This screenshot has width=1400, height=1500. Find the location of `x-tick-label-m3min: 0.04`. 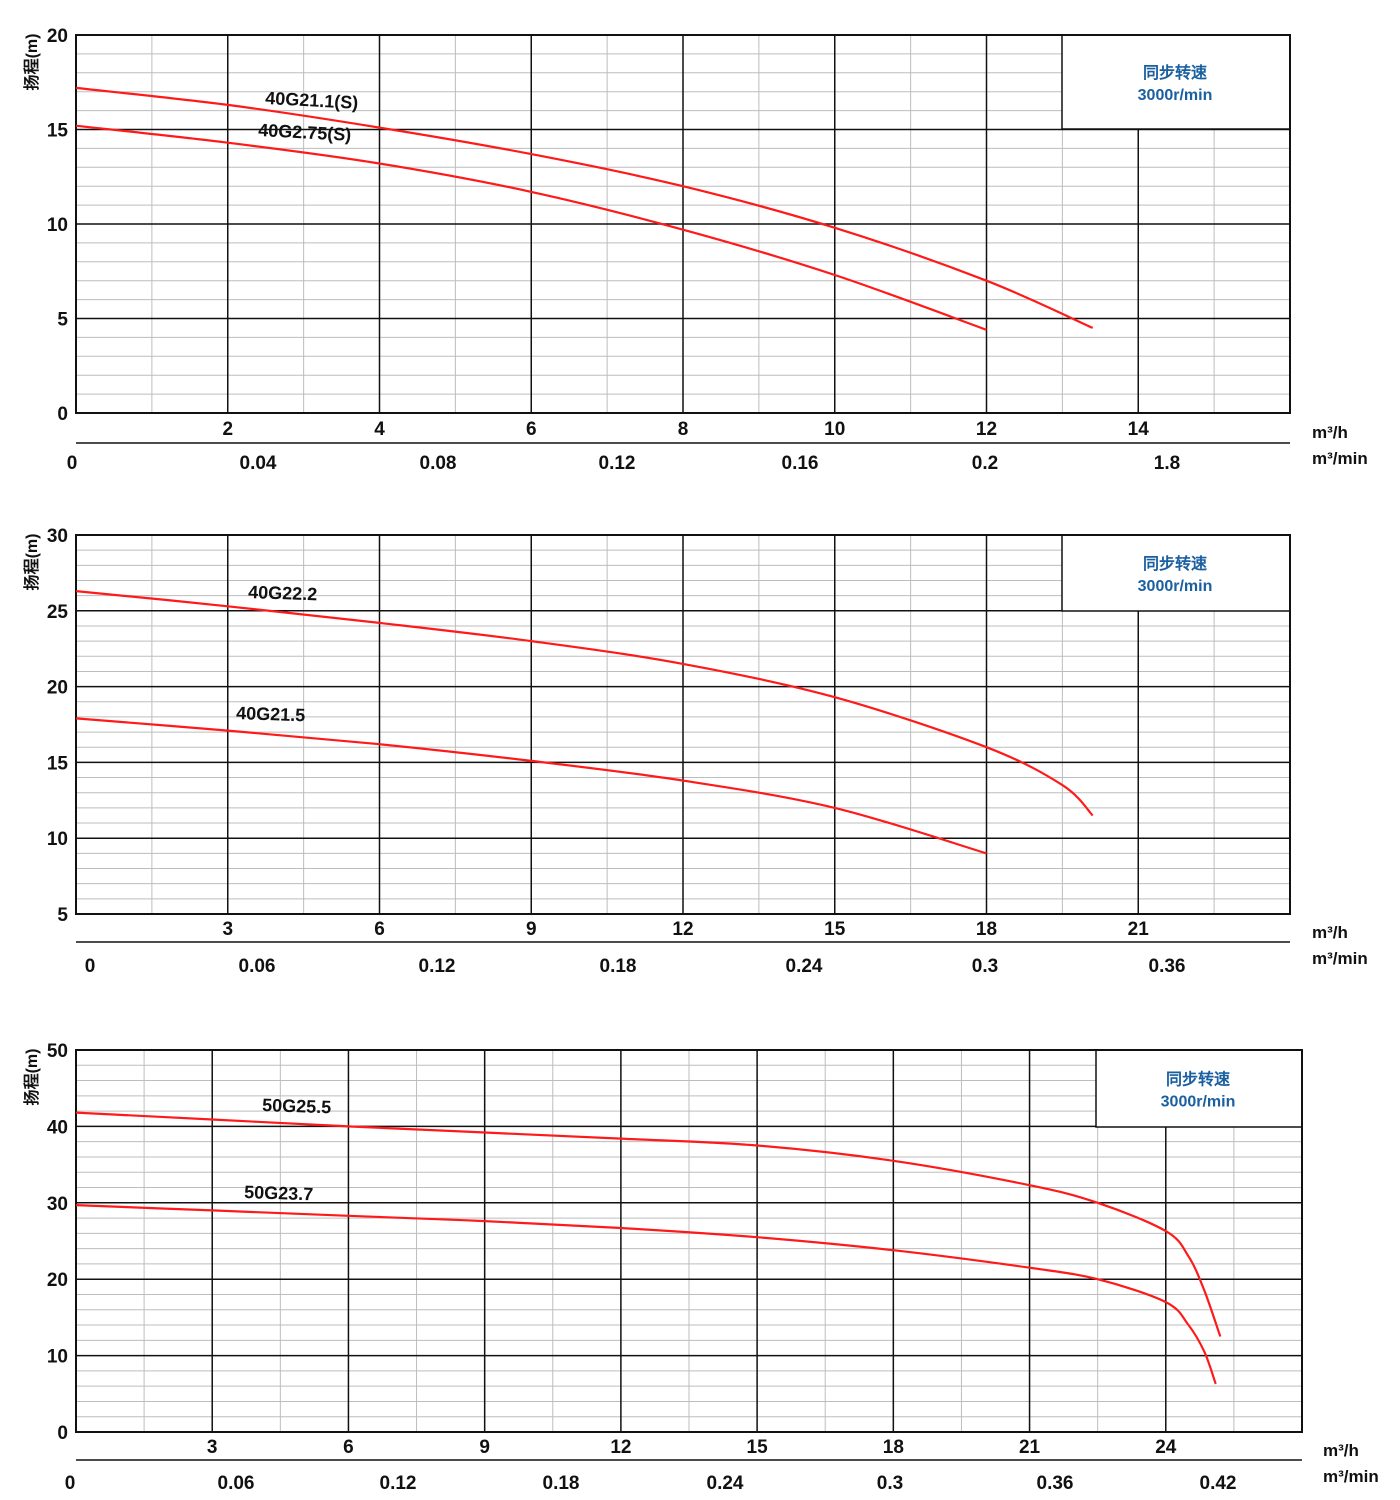

x-tick-label-m3min: 0.04 is located at coordinates (258, 463).